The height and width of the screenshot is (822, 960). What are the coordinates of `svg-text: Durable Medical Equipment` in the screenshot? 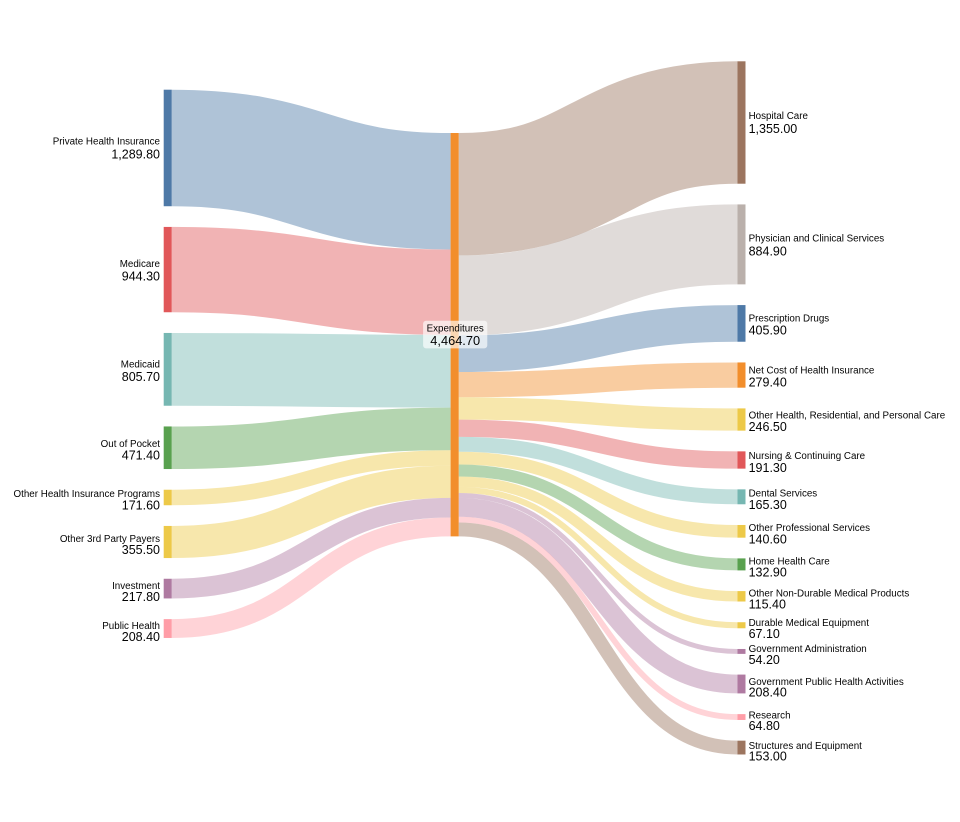 It's located at (809, 623).